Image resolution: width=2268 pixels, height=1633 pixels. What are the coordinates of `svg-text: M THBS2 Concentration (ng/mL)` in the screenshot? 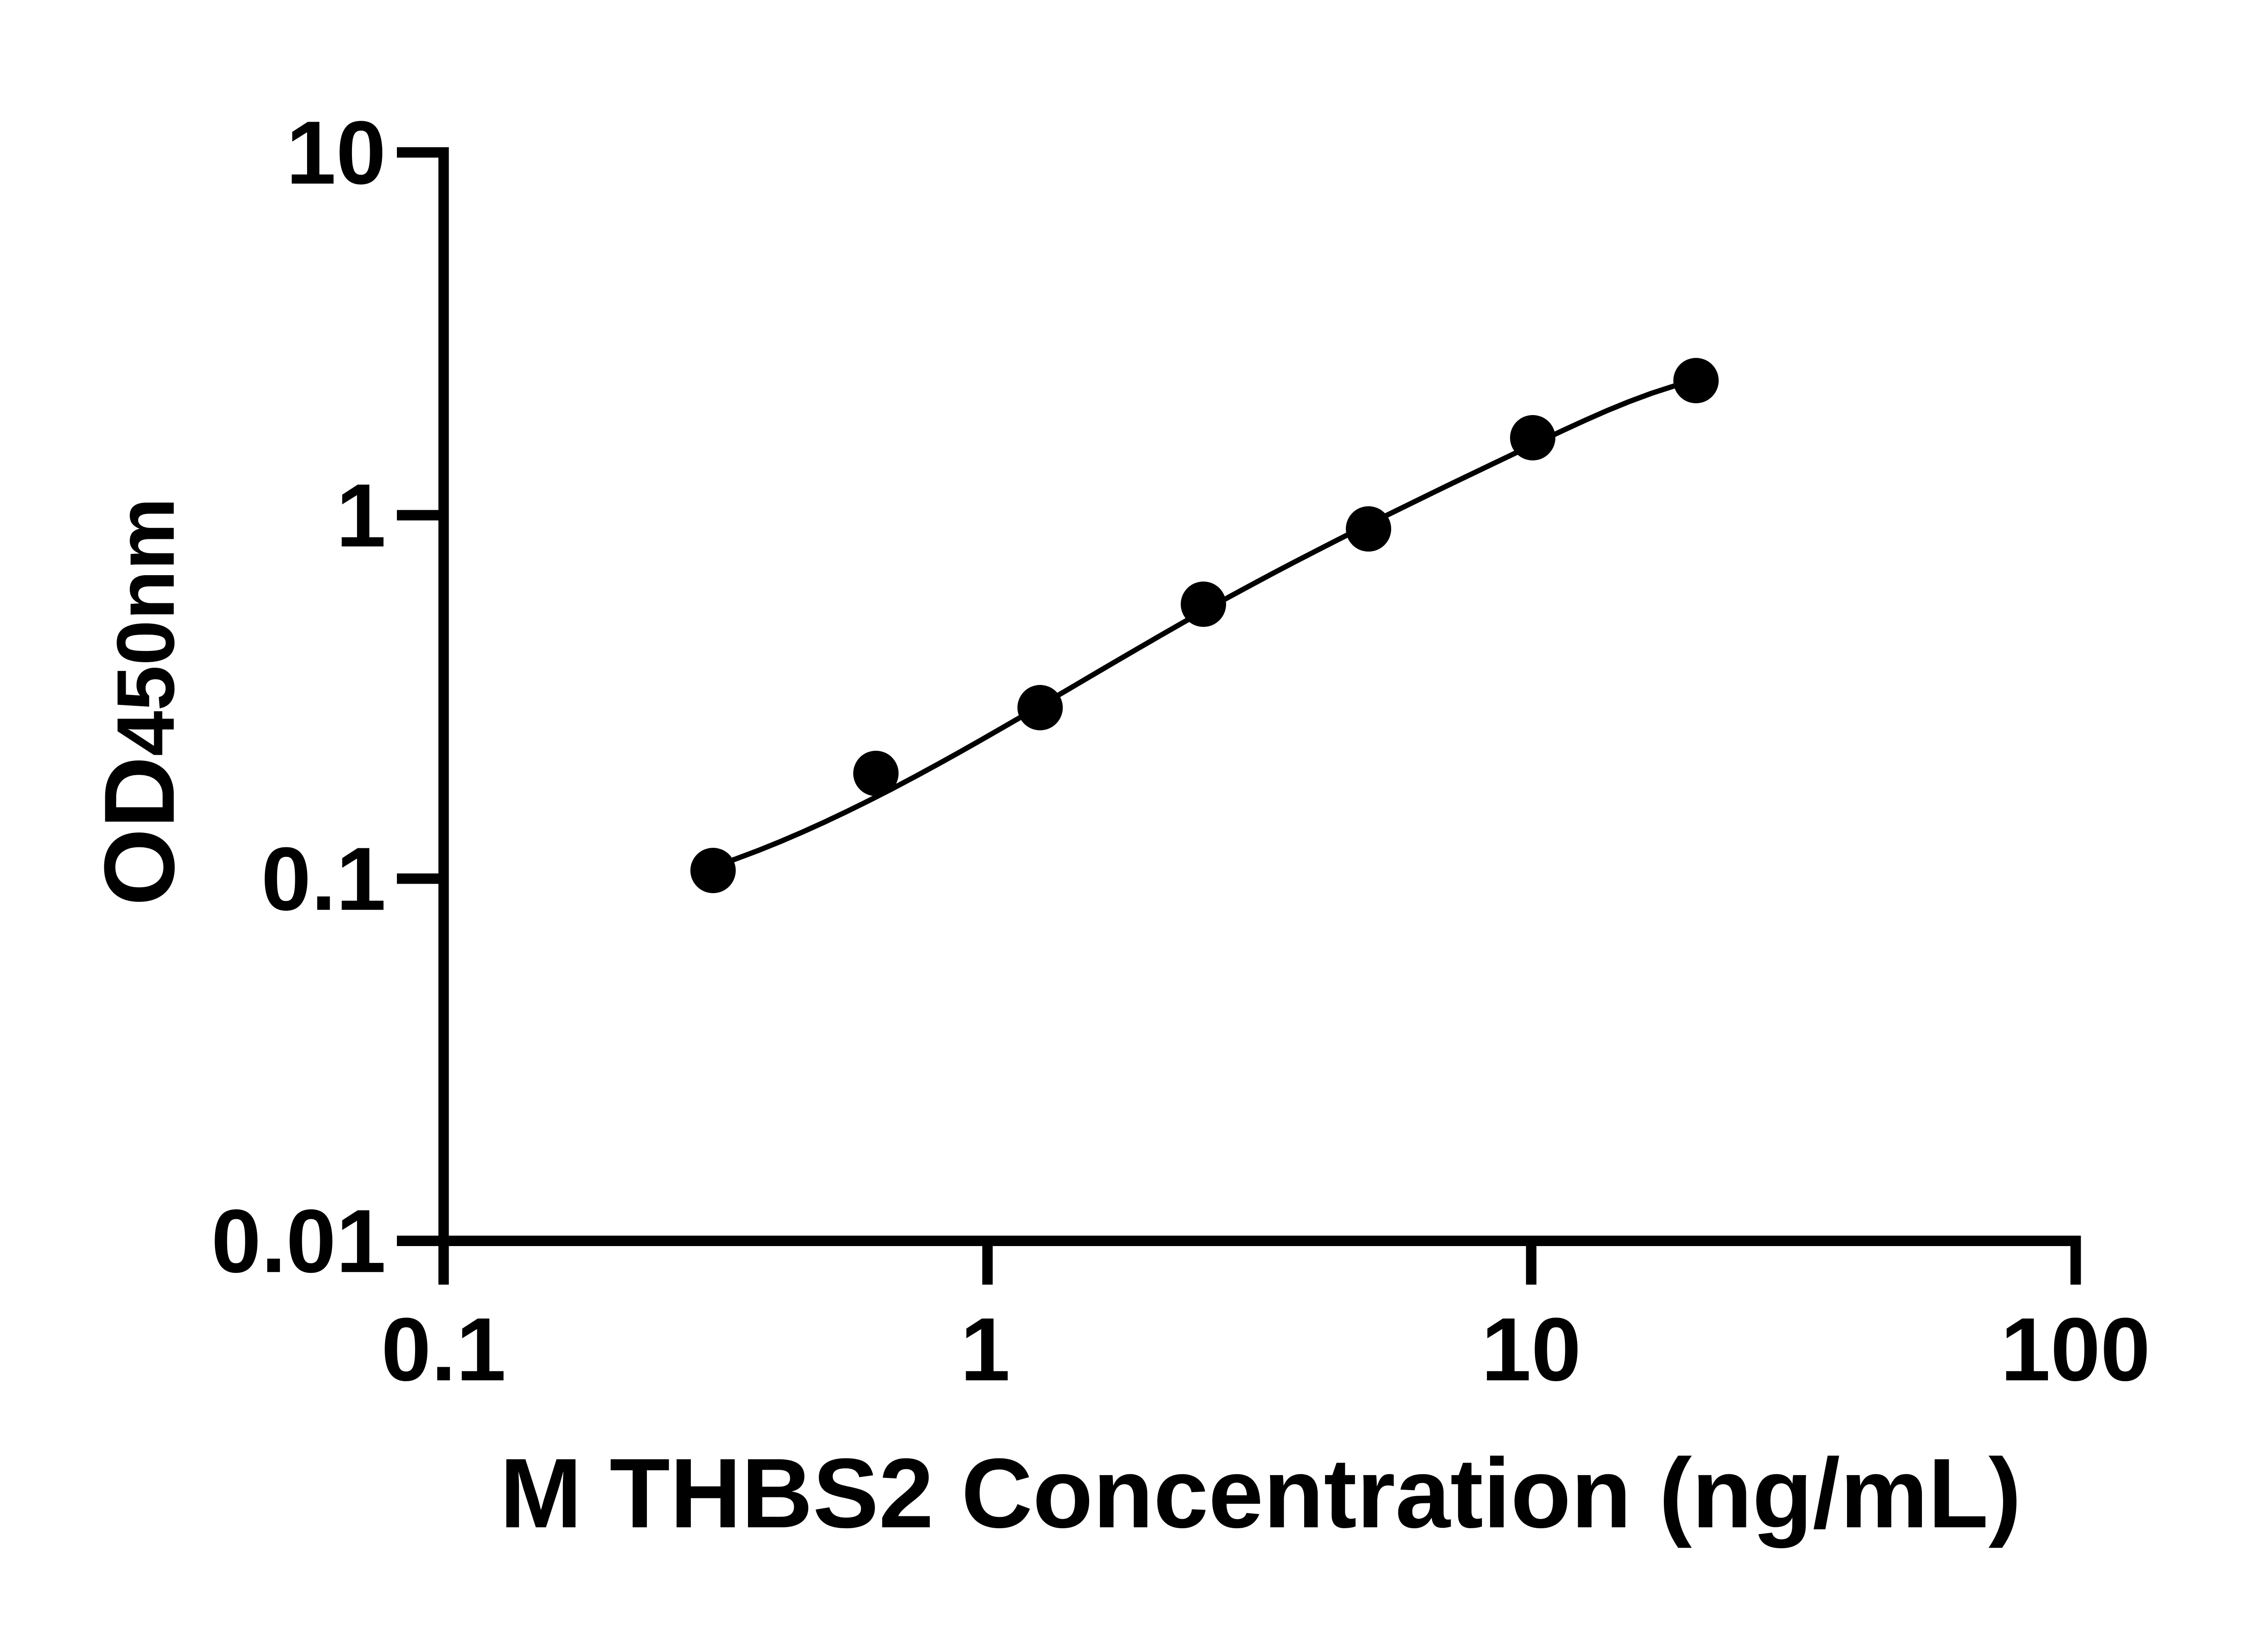 It's located at (1261, 1493).